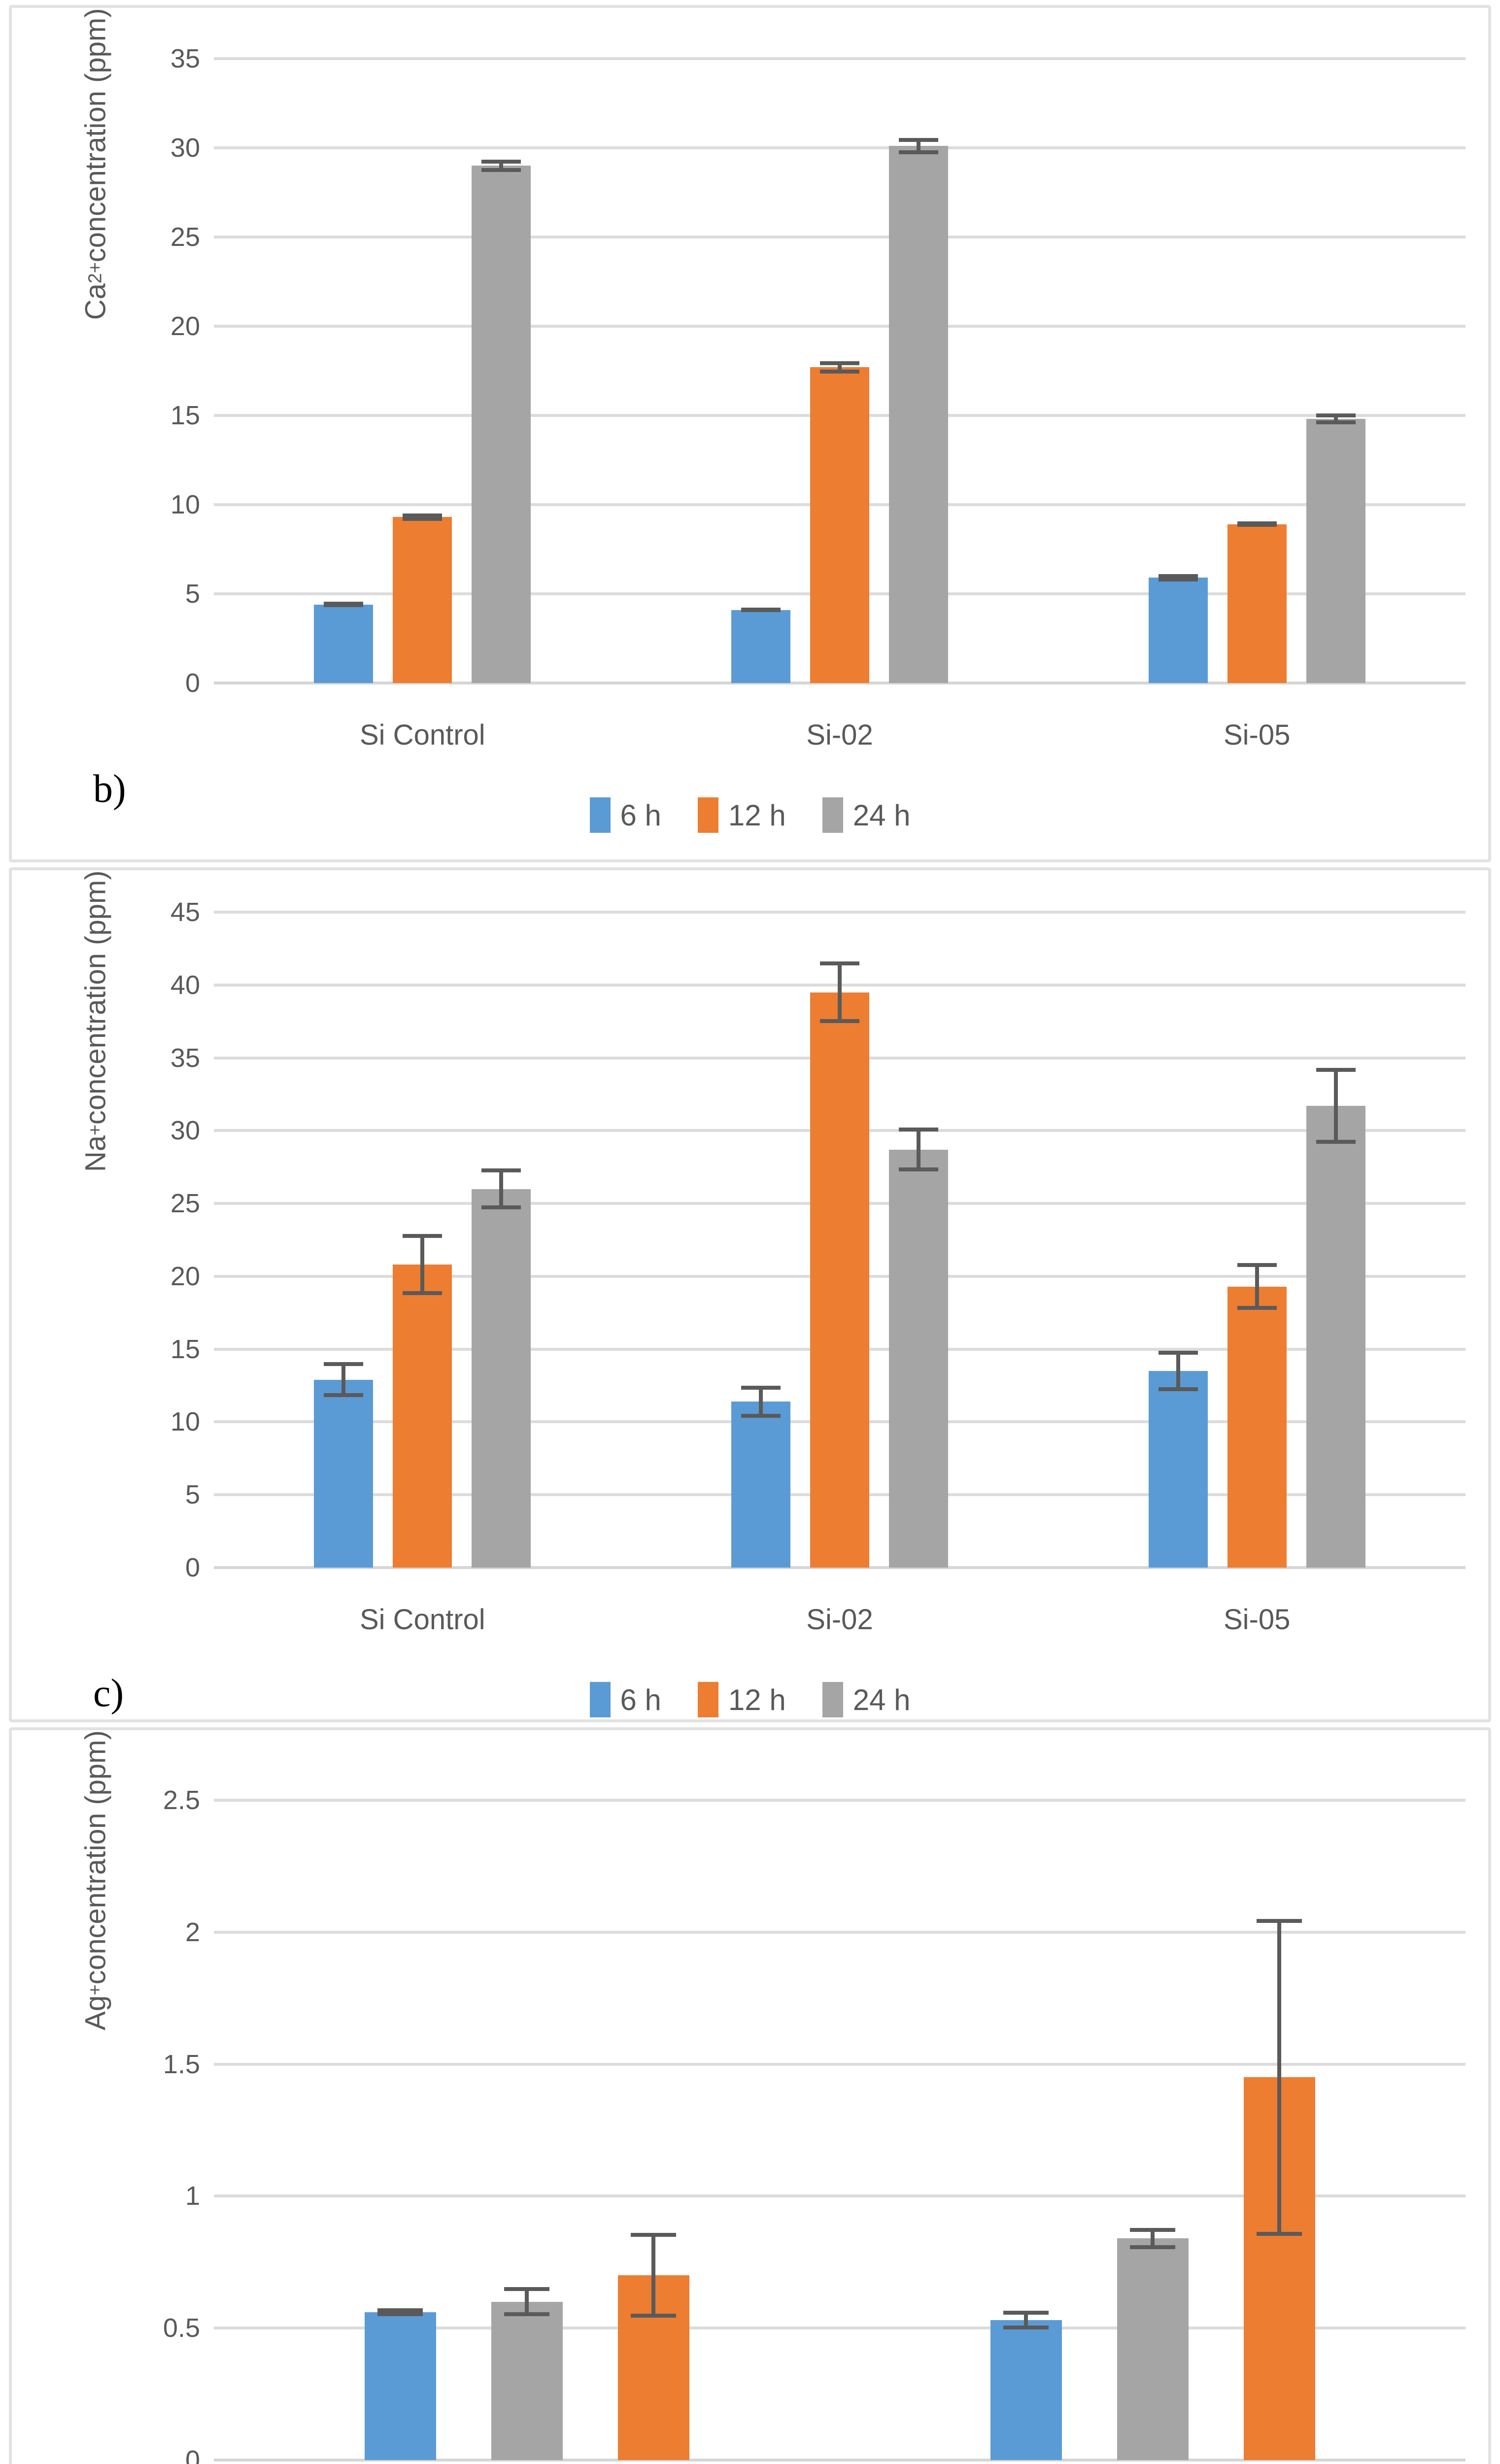 The image size is (1500, 2464). I want to click on y-tick-label: 15, so click(185, 415).